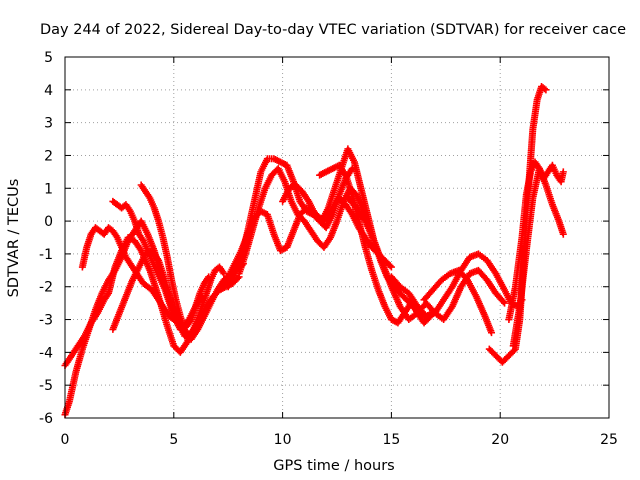  Describe the element at coordinates (48, 124) in the screenshot. I see `y-tick-label: 3` at that location.